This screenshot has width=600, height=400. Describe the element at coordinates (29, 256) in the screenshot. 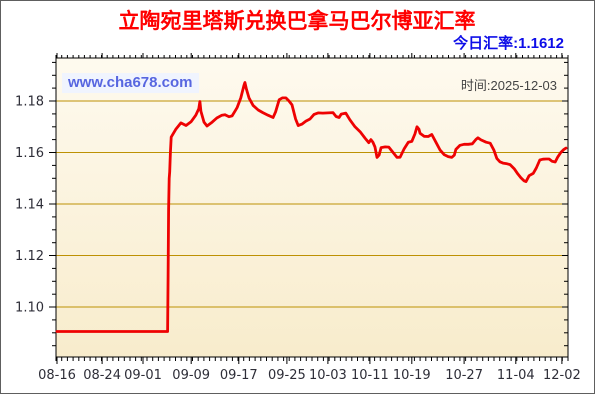

I see `y-tick-label: 1.12` at that location.